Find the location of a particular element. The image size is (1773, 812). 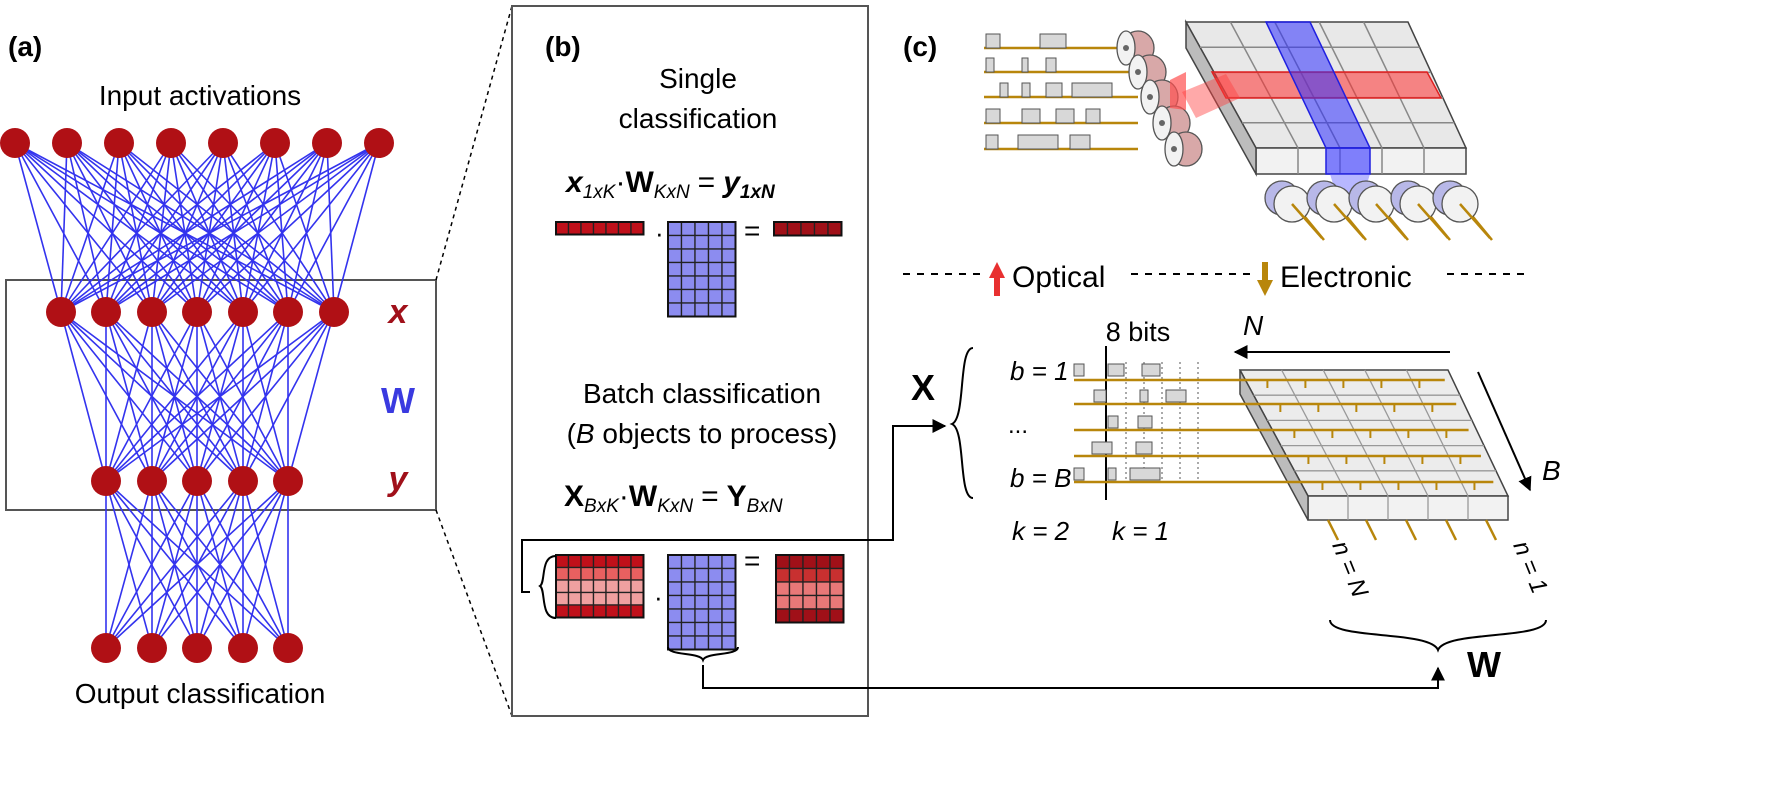

w-under-brace is located at coordinates (703, 654).